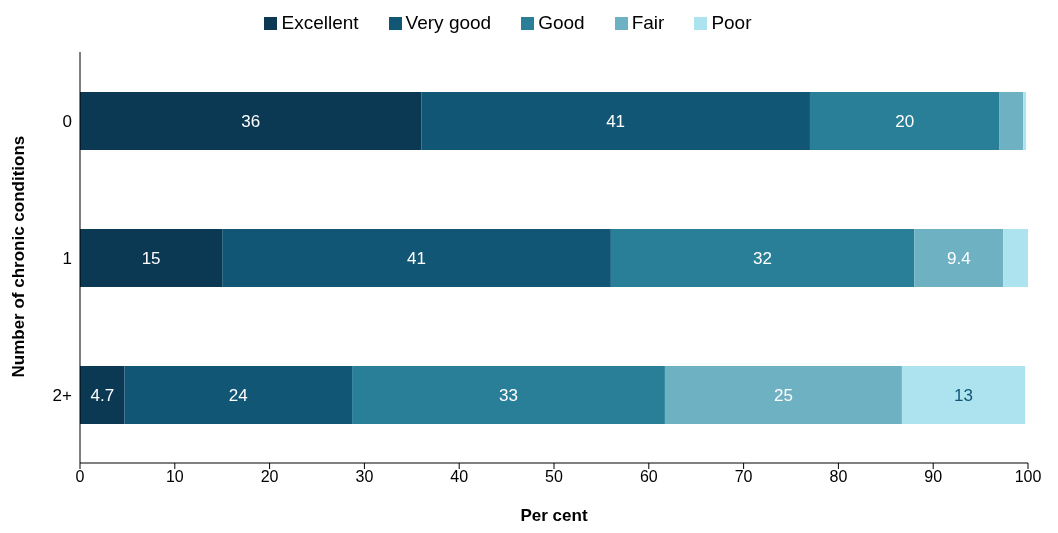  Describe the element at coordinates (80, 477) in the screenshot. I see `x-tick-label: 0` at that location.